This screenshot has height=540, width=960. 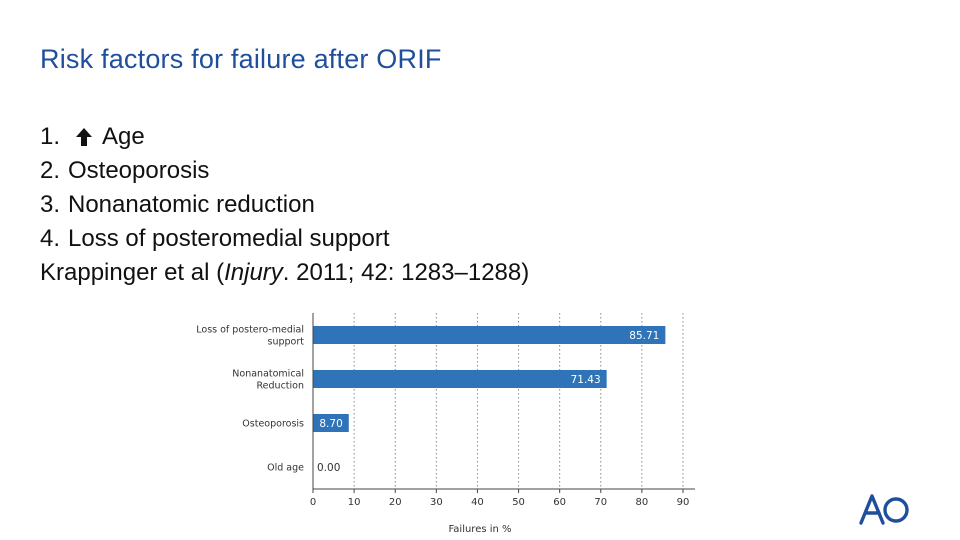 What do you see at coordinates (286, 342) in the screenshot?
I see `category-label: support` at bounding box center [286, 342].